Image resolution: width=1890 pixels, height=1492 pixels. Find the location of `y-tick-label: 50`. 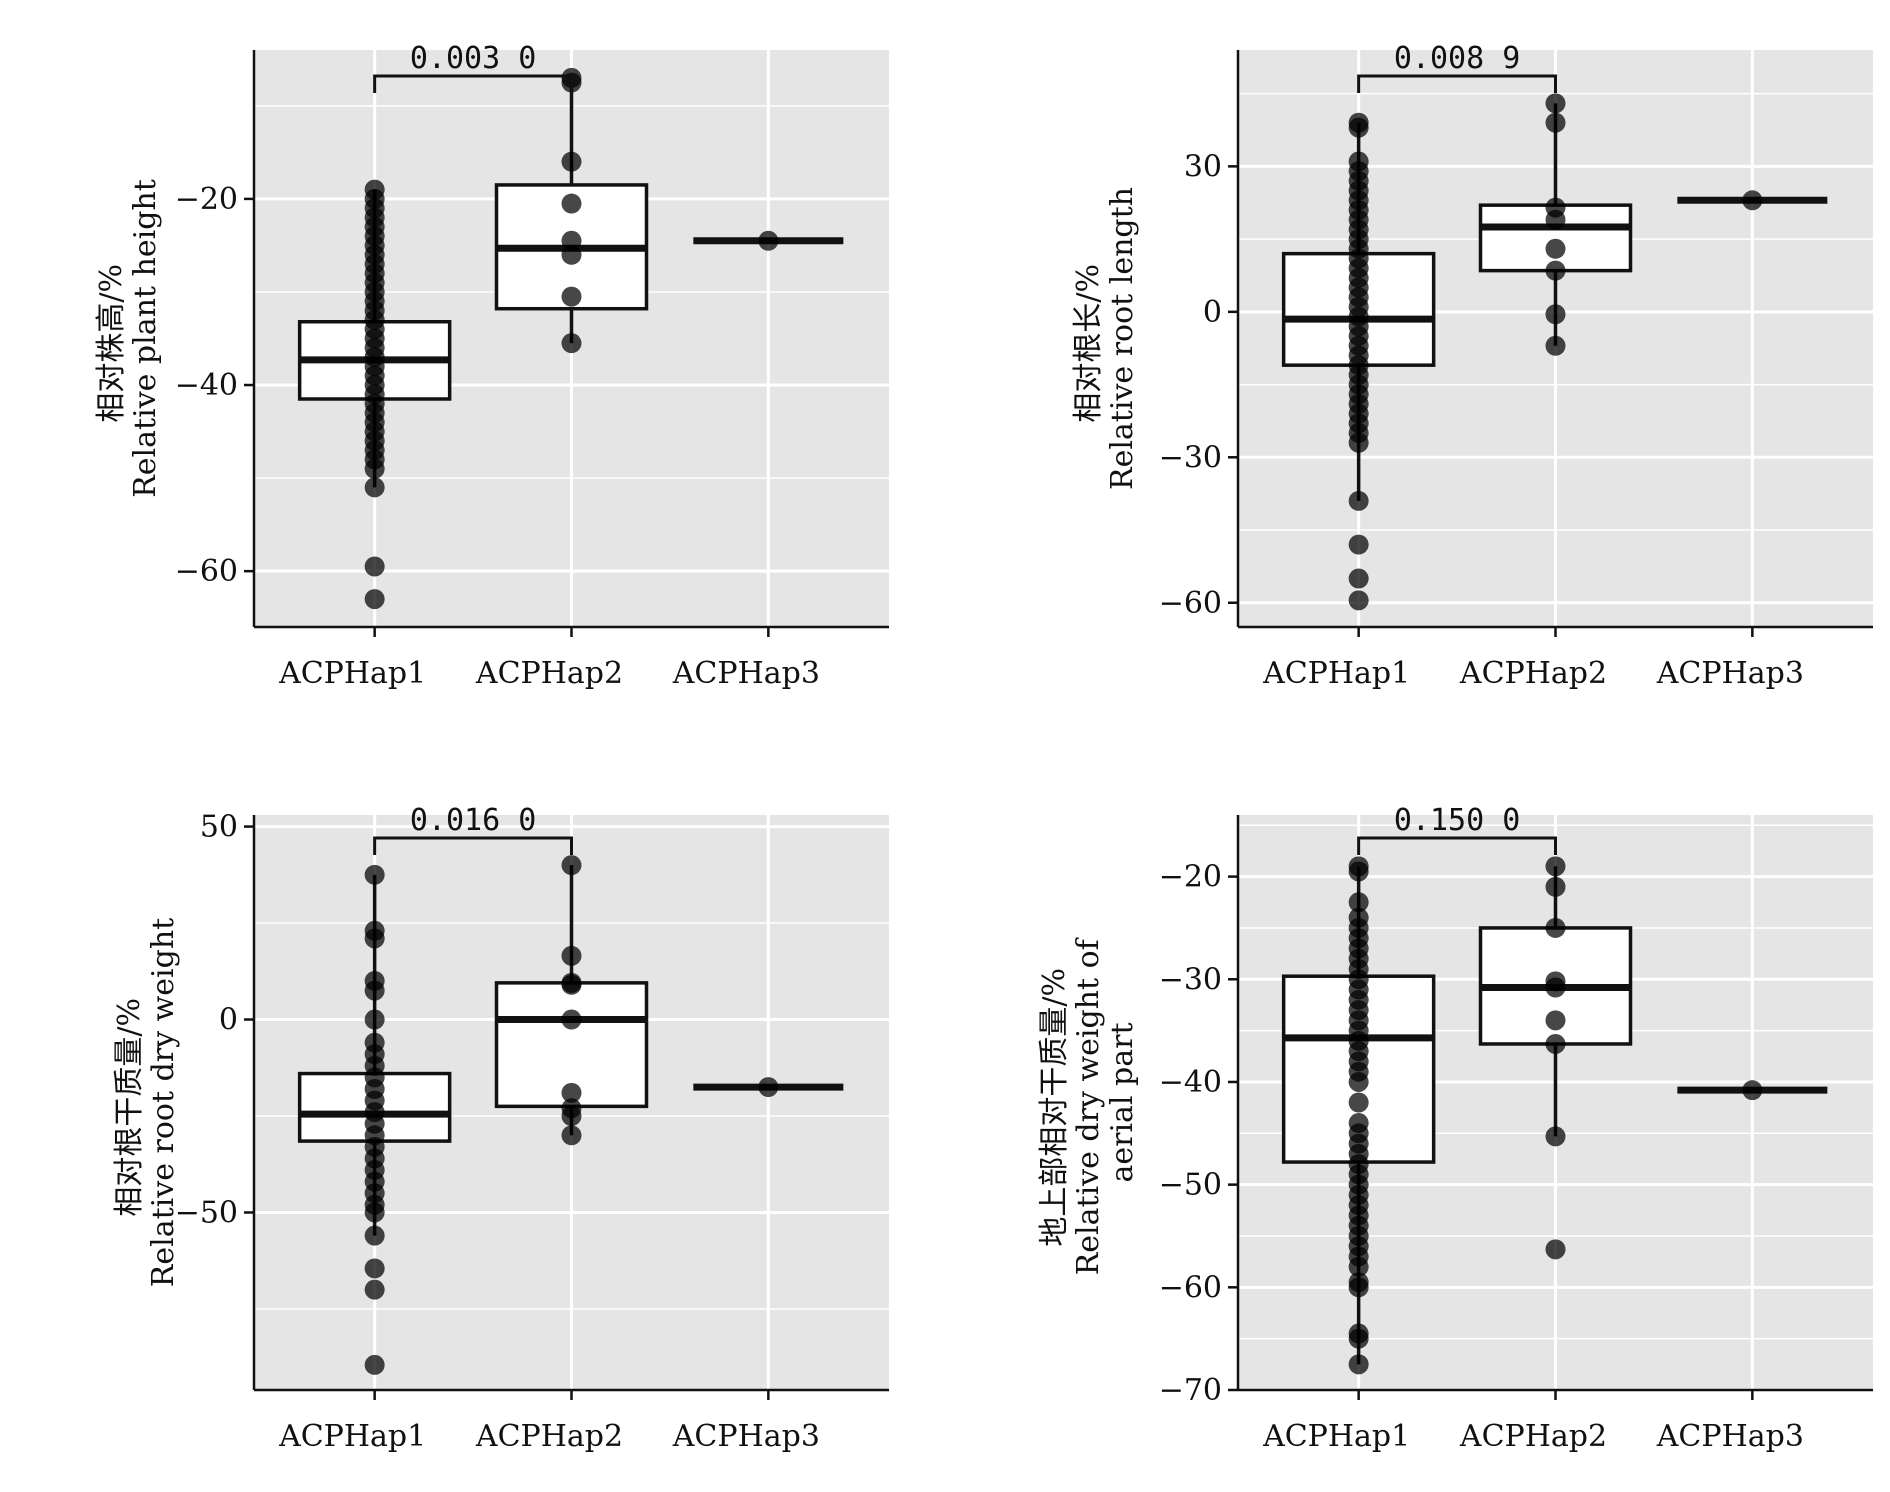

y-tick-label: 50 is located at coordinates (219, 827).